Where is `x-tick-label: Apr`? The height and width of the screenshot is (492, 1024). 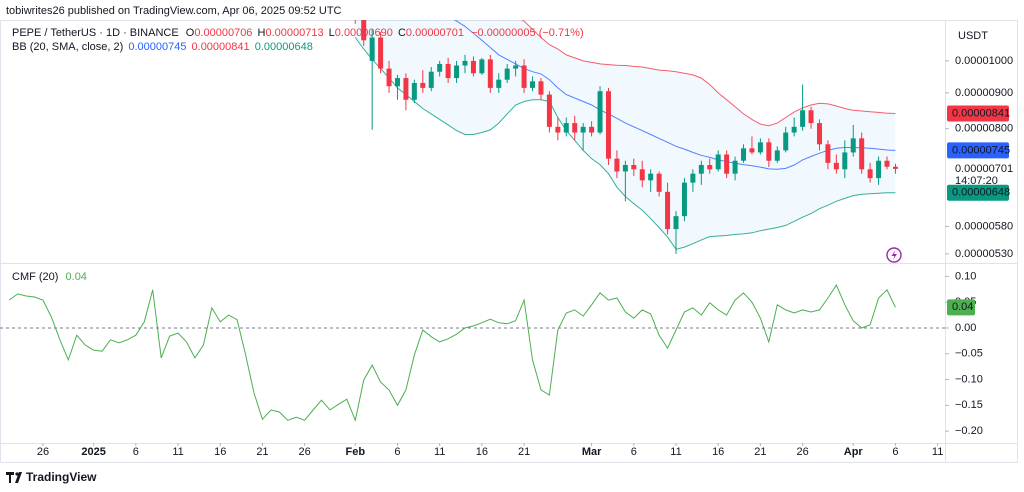 x-tick-label: Apr is located at coordinates (854, 452).